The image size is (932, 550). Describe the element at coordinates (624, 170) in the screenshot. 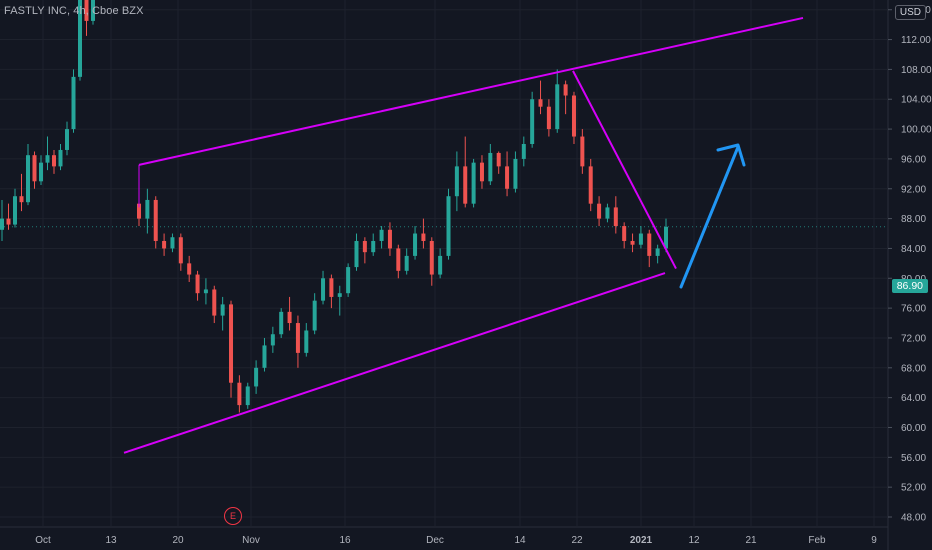

I see `wedge-down-line` at that location.